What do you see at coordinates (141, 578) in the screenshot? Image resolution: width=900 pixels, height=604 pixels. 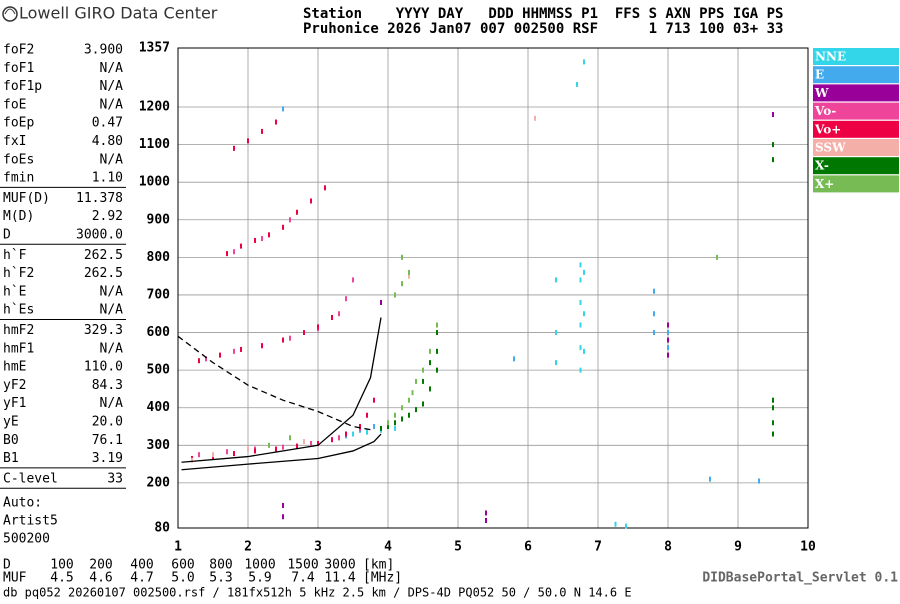 I see `muf-value: 4.7` at bounding box center [141, 578].